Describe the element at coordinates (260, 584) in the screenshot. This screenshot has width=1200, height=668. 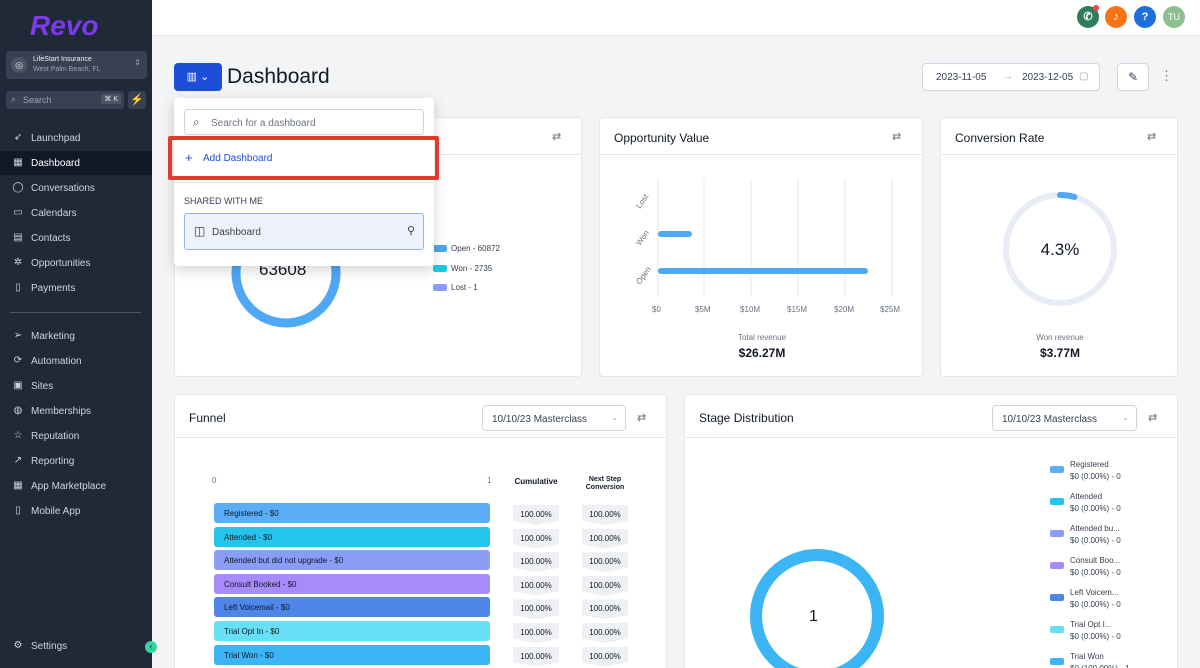
I see `funnel-bar-label: Consult Booked - $0` at that location.